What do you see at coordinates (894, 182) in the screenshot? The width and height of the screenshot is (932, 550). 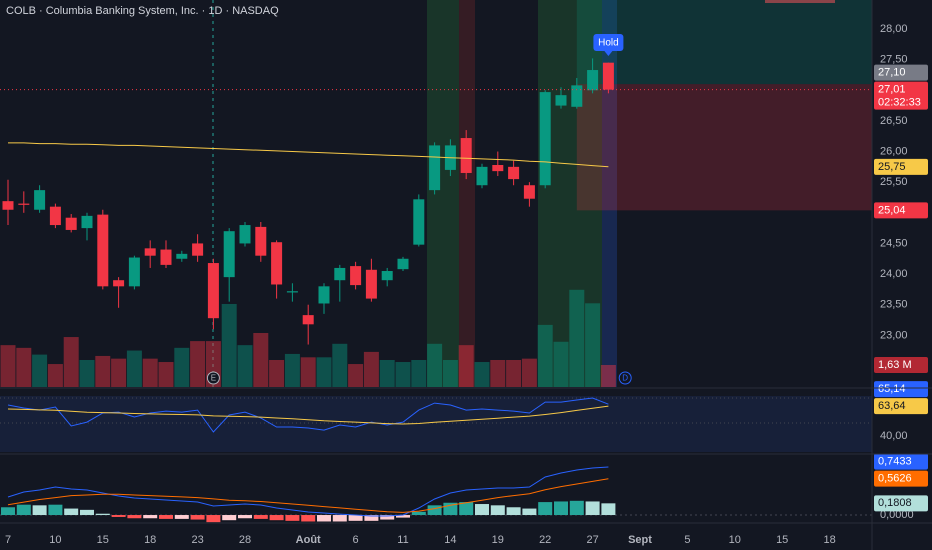 I see `y-tick-label: 25,50` at bounding box center [894, 182].